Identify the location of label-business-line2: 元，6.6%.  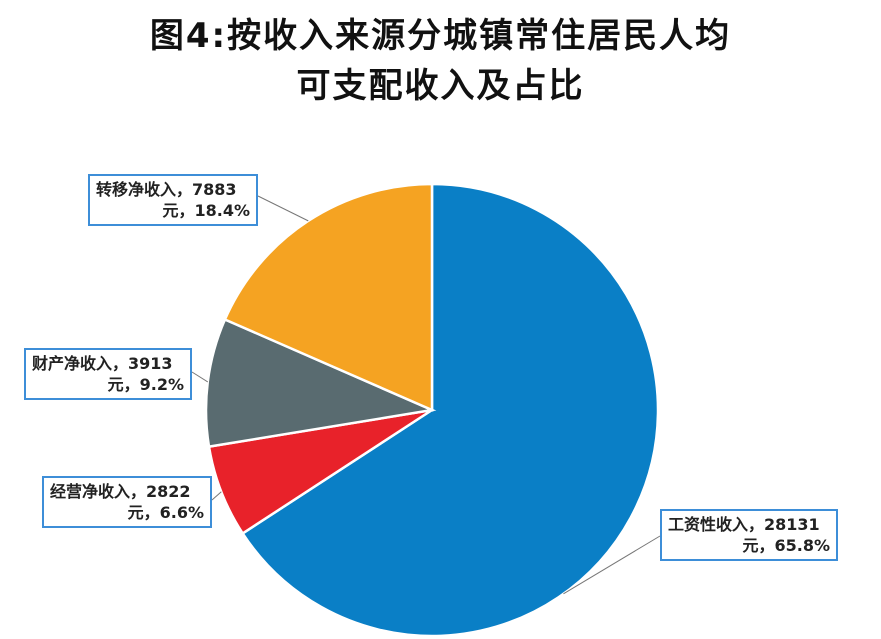
(165, 512).